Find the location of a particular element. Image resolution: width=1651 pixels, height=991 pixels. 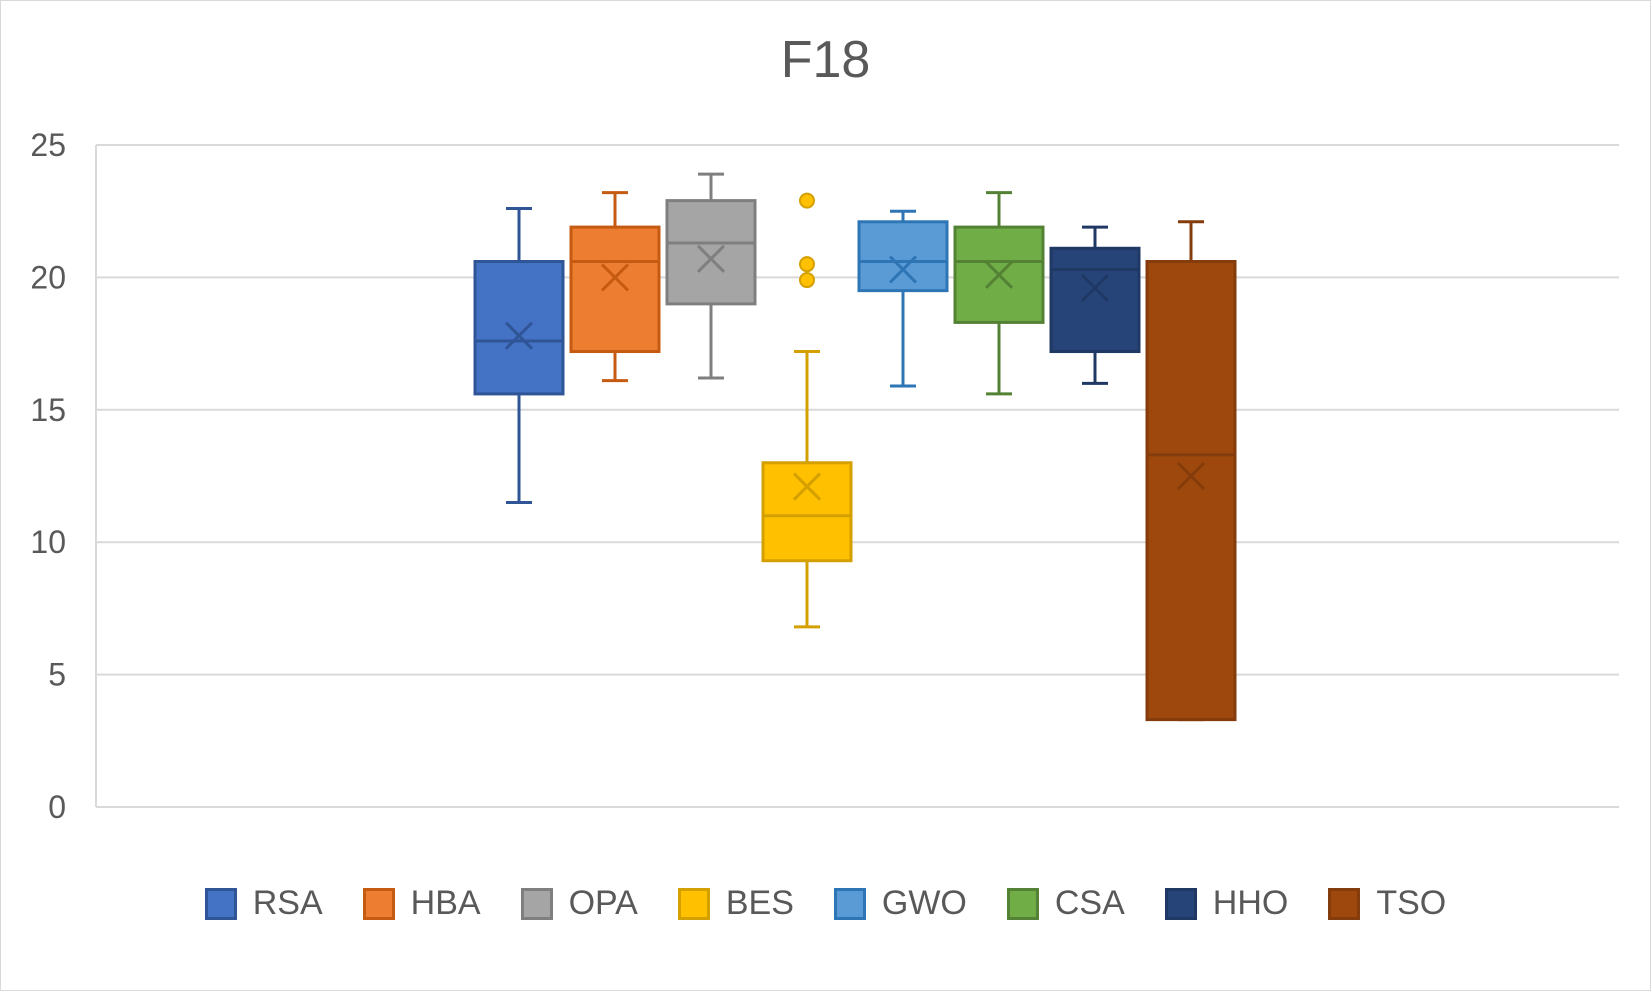

box-bes is located at coordinates (807, 512).